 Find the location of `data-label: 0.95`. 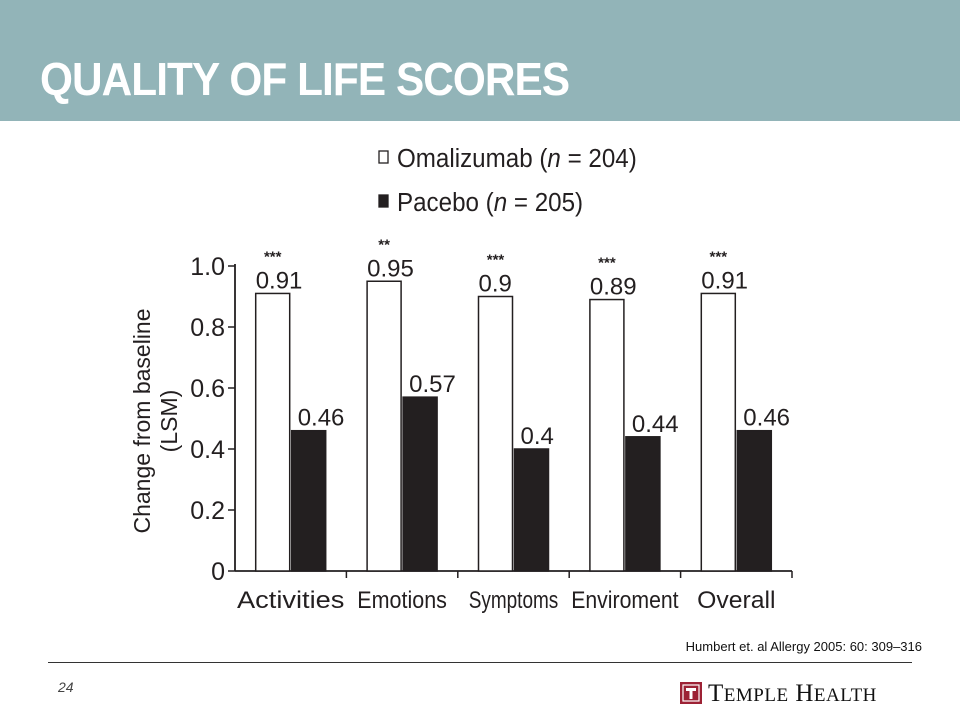

data-label: 0.95 is located at coordinates (390, 268).